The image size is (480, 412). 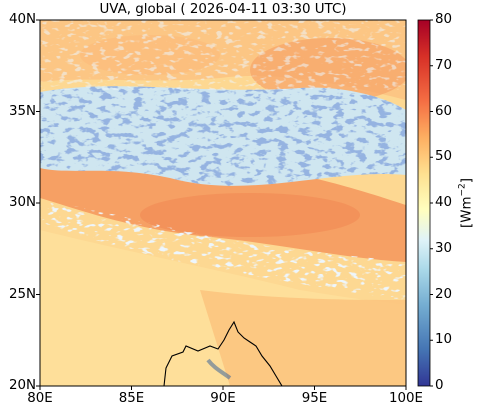 I want to click on y-tick-label: 25N, so click(x=22, y=294).